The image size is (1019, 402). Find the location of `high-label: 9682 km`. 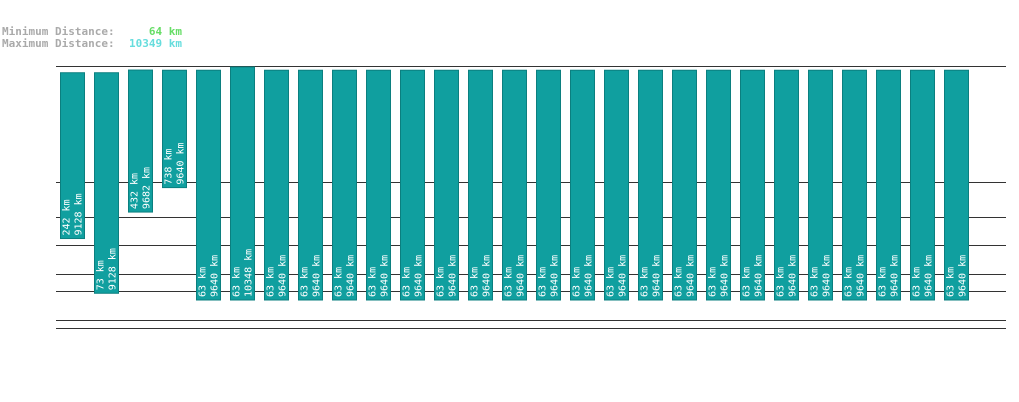

high-label: 9682 km is located at coordinates (147, 188).